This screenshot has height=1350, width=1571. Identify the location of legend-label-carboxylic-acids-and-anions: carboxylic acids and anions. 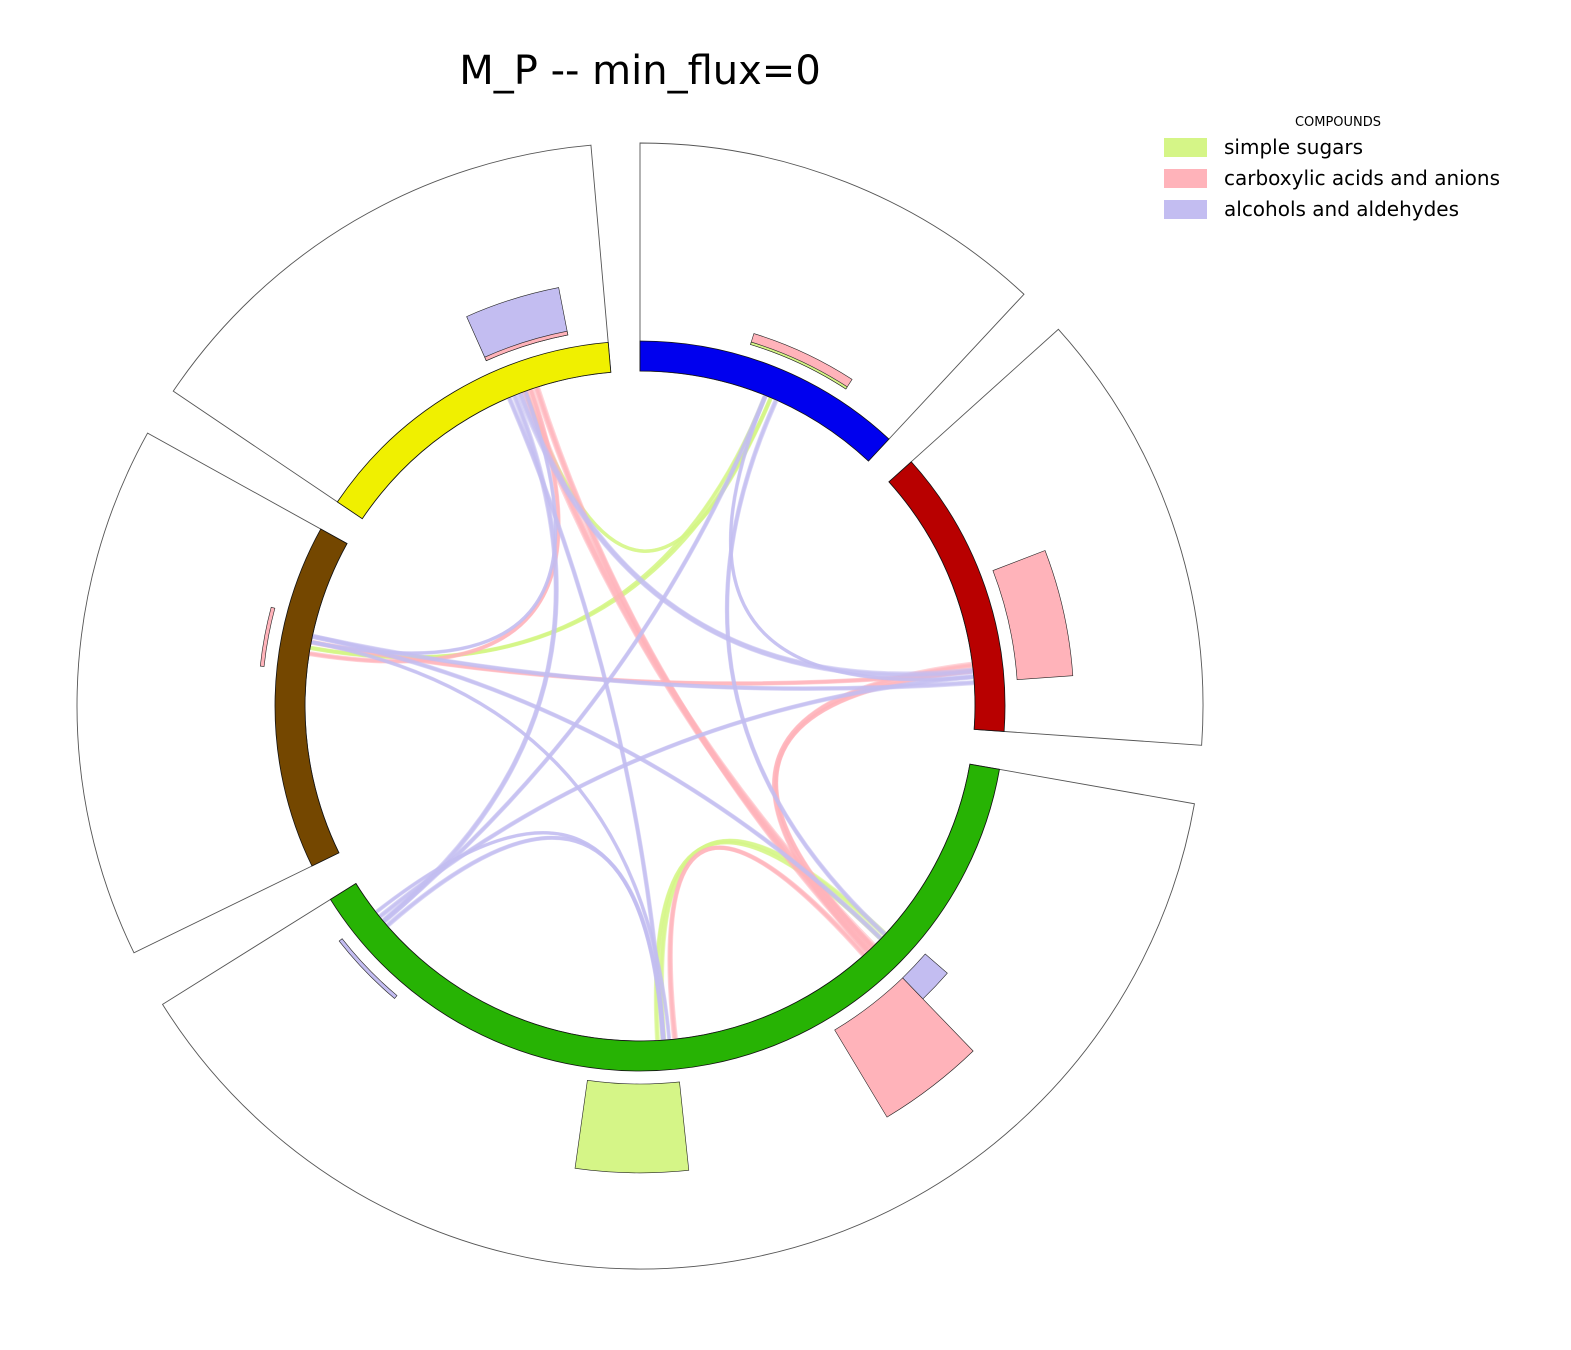
(1362, 178).